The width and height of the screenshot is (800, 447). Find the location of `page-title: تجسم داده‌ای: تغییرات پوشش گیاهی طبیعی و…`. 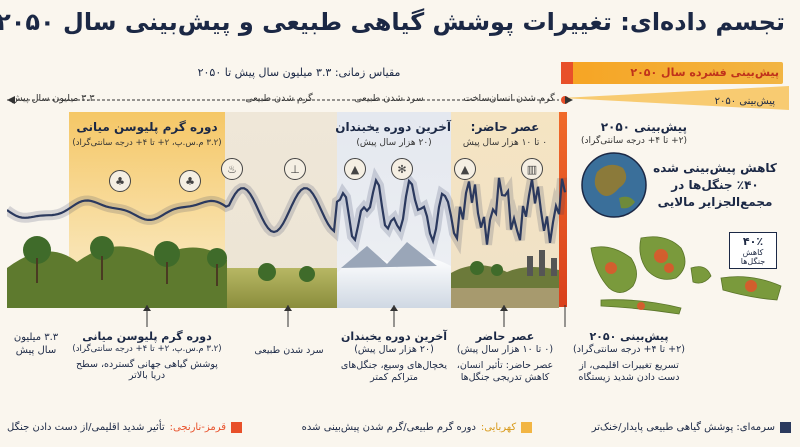

page-title: تجسم داده‌ای: تغییرات پوشش گیاهی طبیعی و… is located at coordinates (393, 22).